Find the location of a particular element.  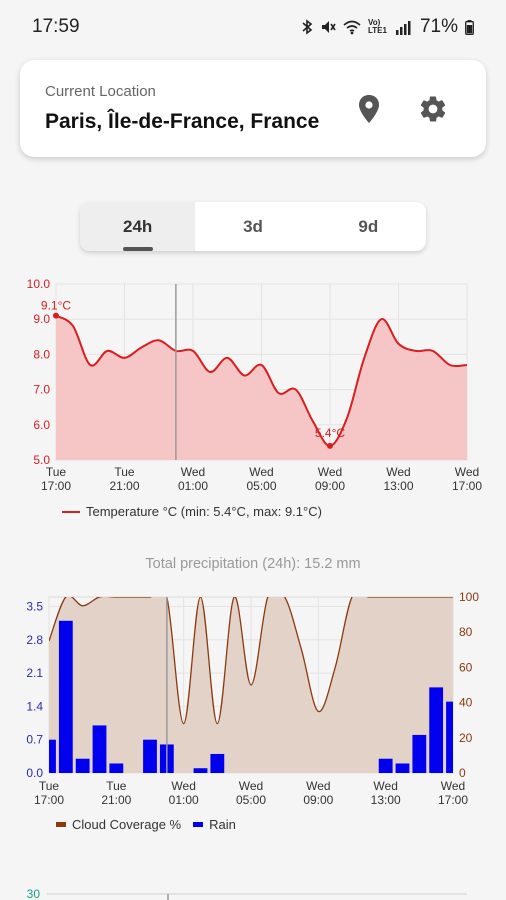

status-time: 17:59 is located at coordinates (56, 26).